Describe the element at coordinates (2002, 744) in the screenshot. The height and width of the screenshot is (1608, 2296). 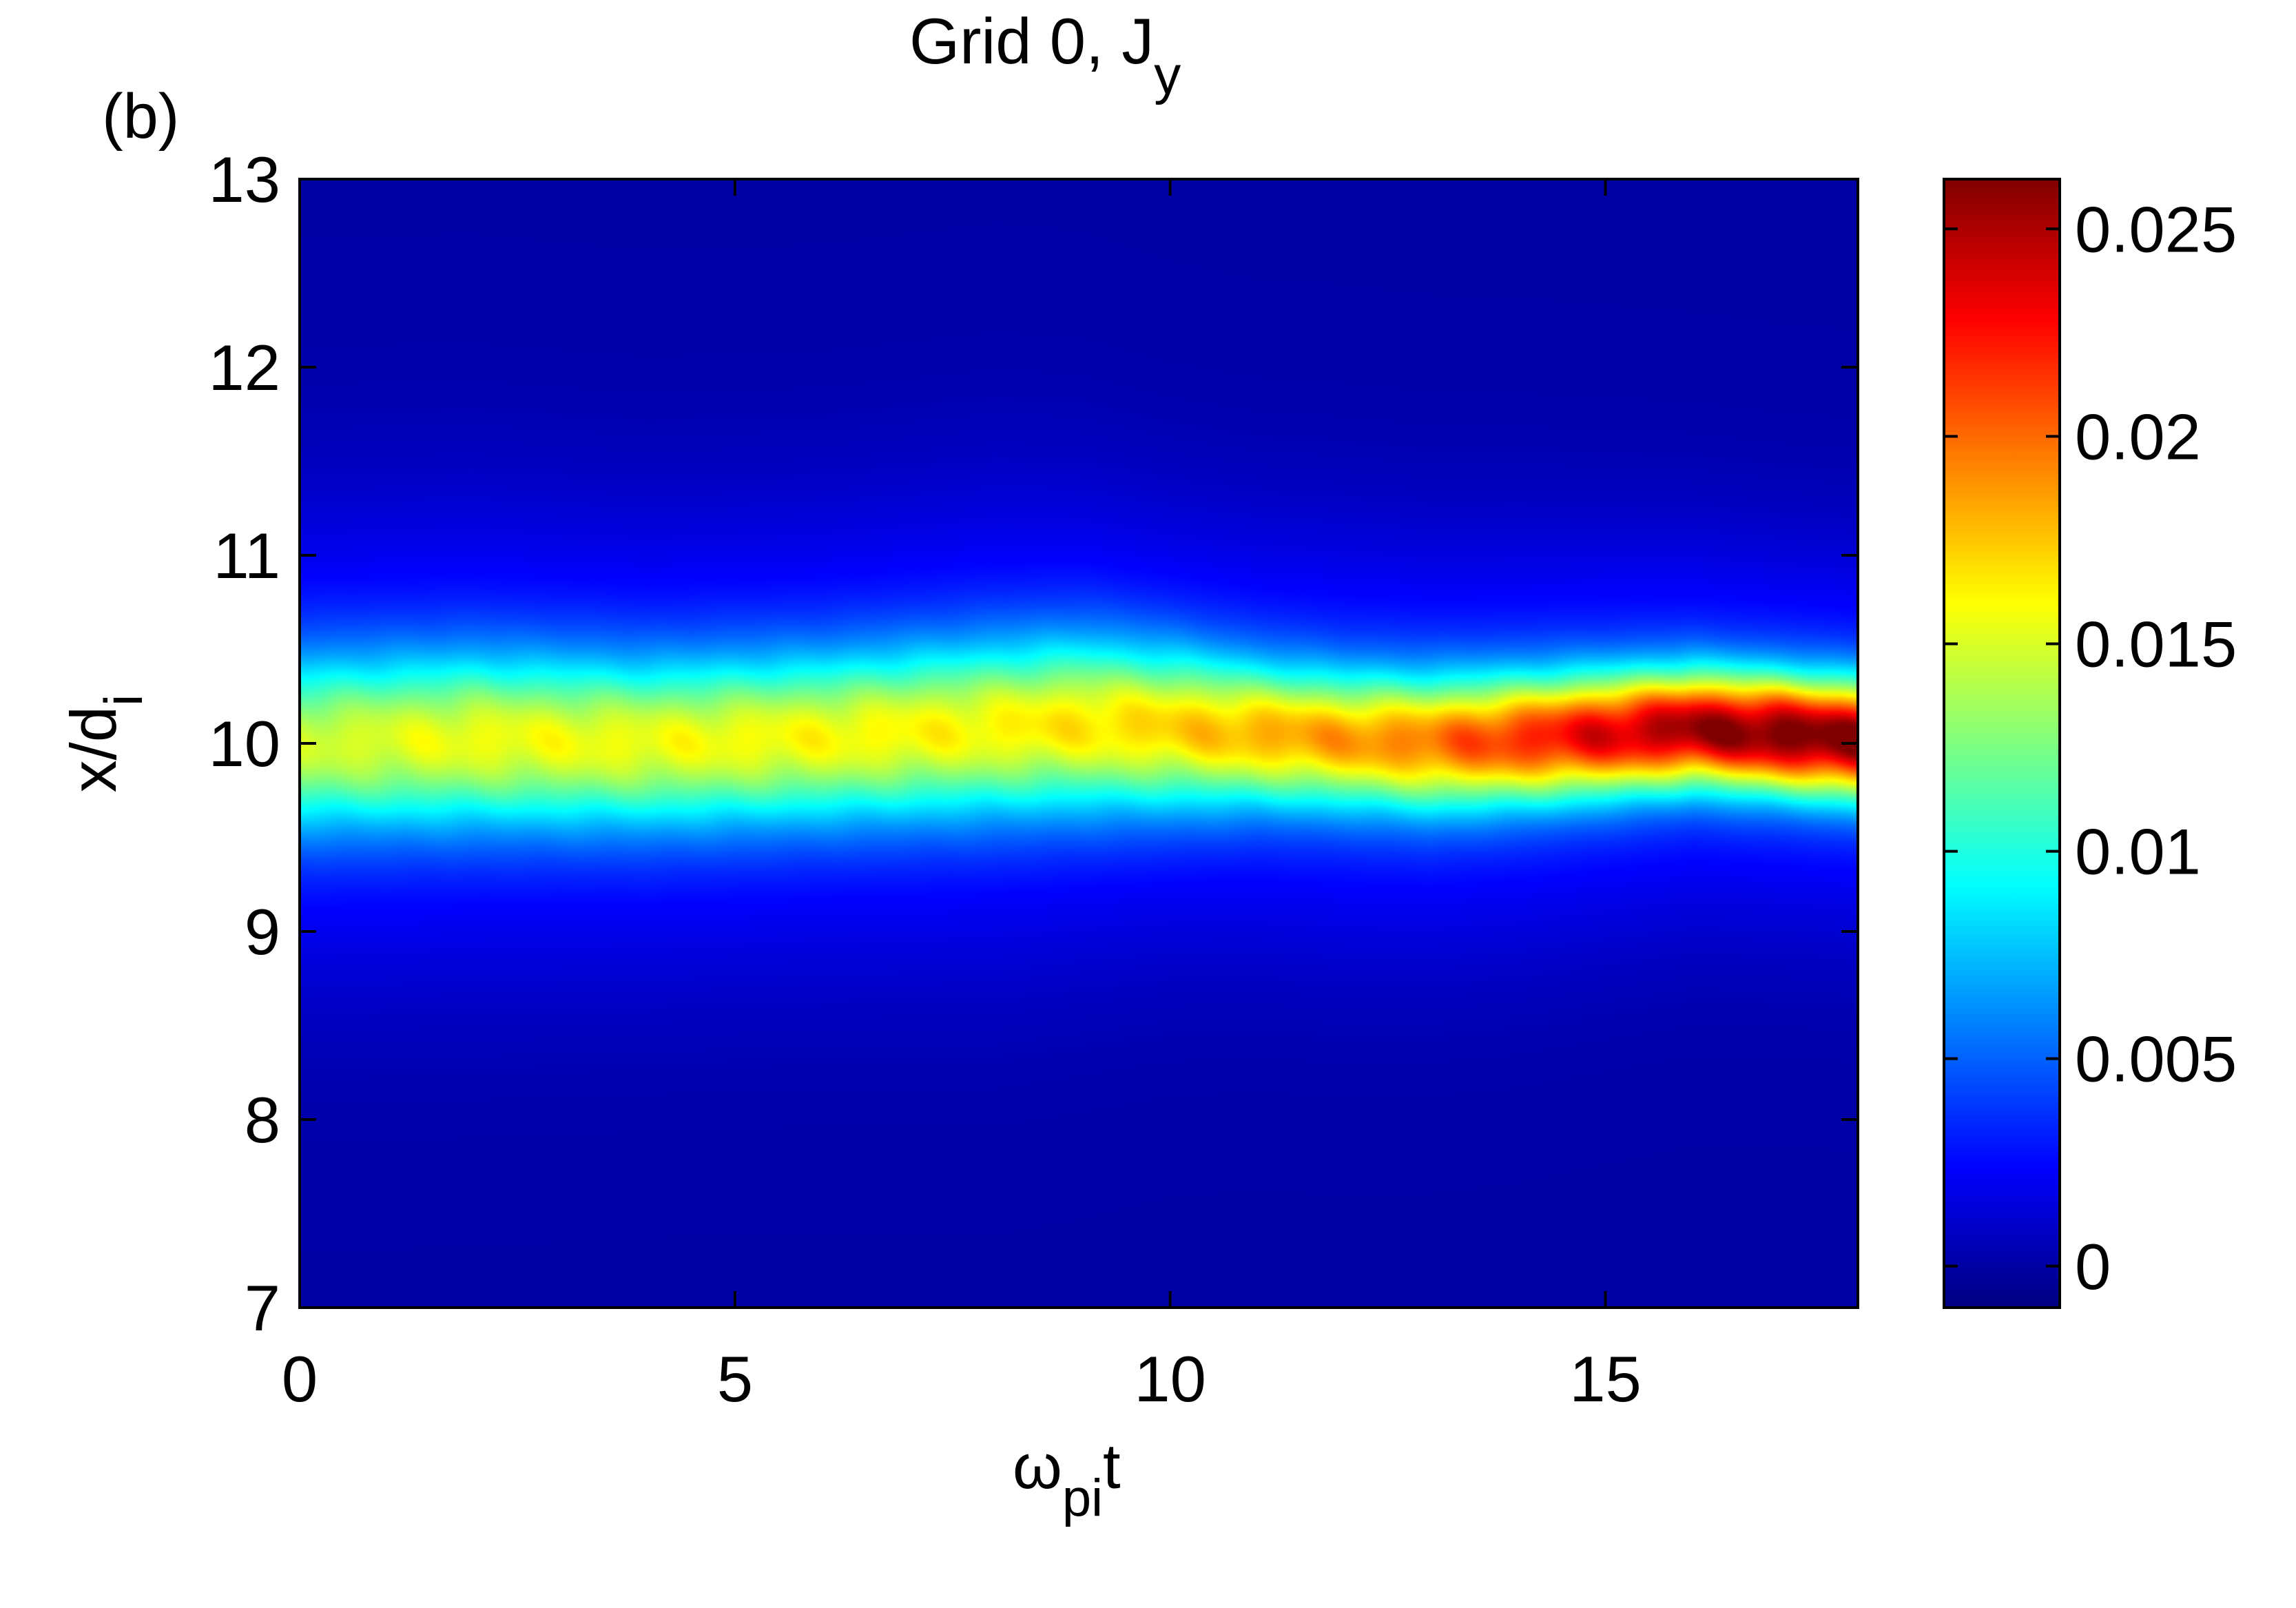
I see `colorbar-gradient` at that location.